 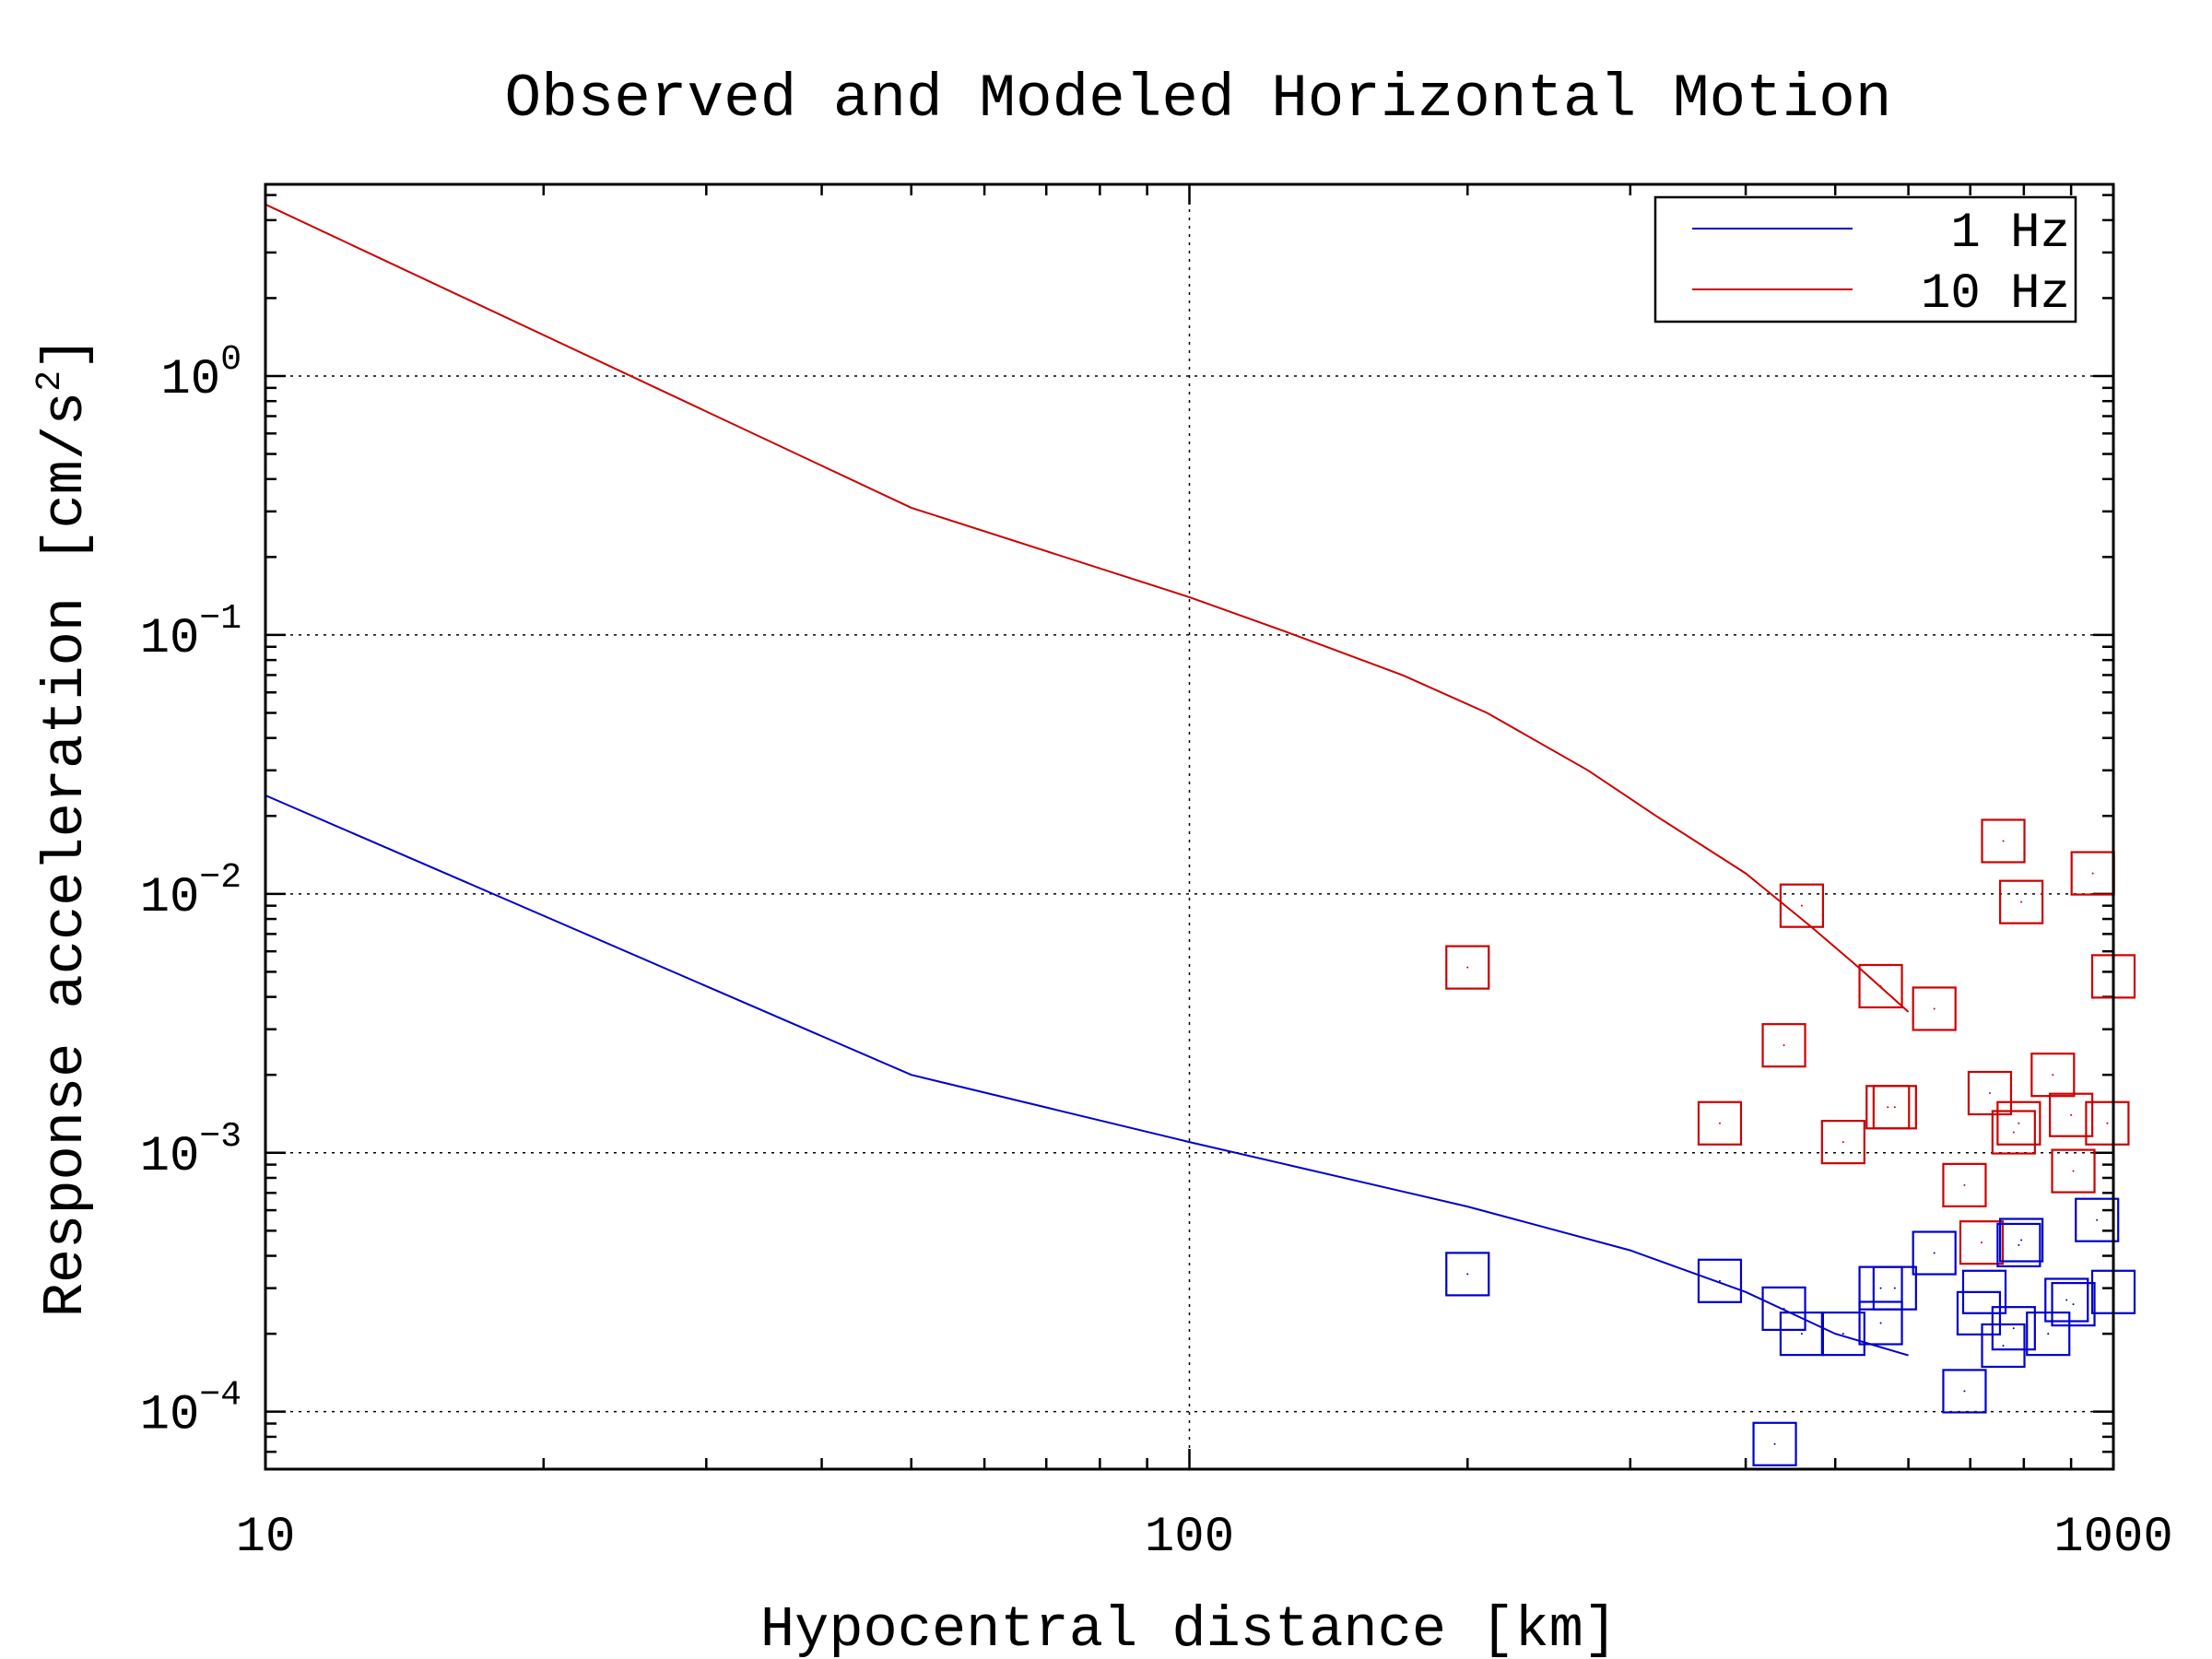 I want to click on y-axis-label-end: ], so click(x=66, y=353).